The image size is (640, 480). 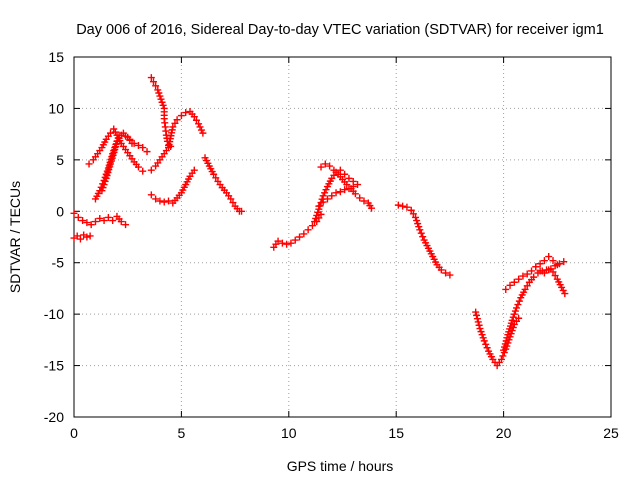 What do you see at coordinates (340, 466) in the screenshot?
I see `x-axis-label: GPS time / hours` at bounding box center [340, 466].